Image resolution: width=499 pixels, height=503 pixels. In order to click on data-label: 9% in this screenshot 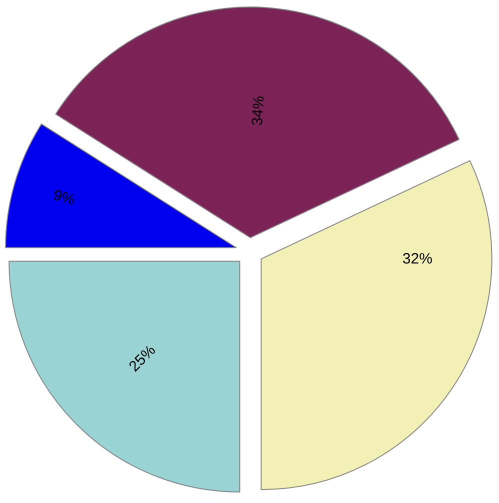, I will do `click(64, 197)`.